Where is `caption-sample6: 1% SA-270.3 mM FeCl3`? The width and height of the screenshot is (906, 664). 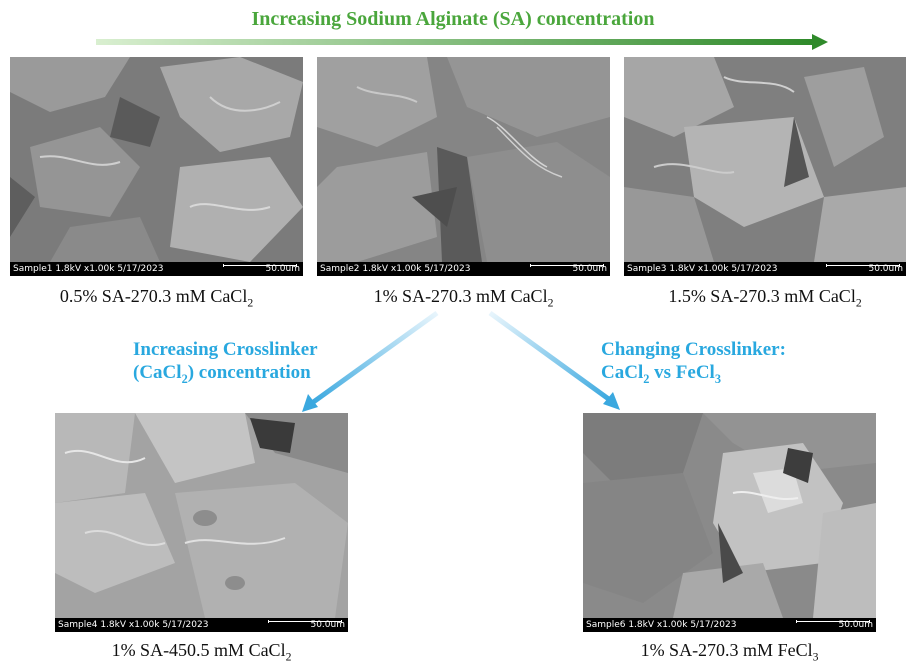 caption-sample6: 1% SA-270.3 mM FeCl3 is located at coordinates (729, 652).